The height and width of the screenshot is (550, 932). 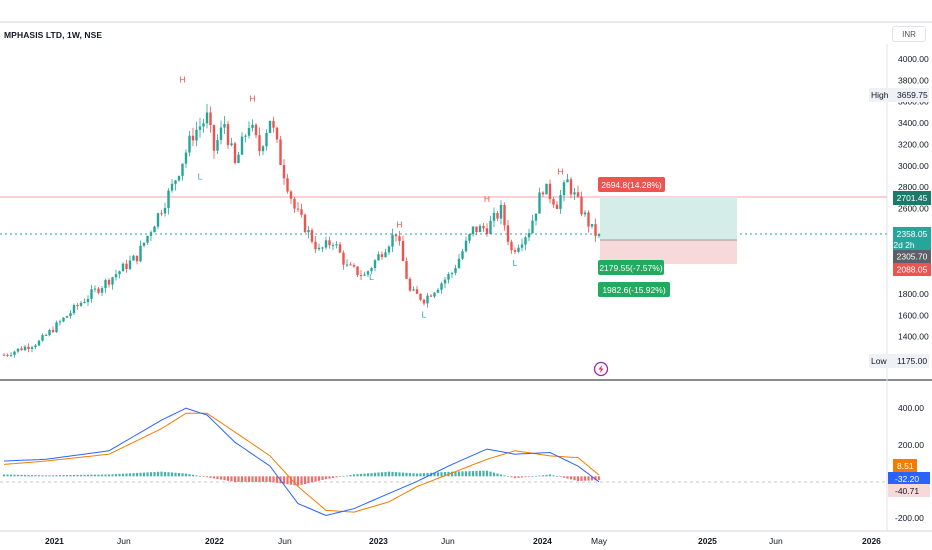 I want to click on position-target-zone, so click(x=668, y=218).